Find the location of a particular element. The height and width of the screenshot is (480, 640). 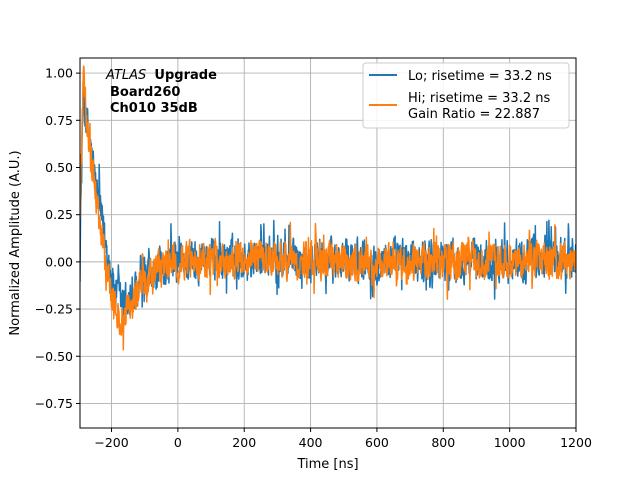

legend-label-hi-line2: Gain Ratio = 22.887 is located at coordinates (474, 114).